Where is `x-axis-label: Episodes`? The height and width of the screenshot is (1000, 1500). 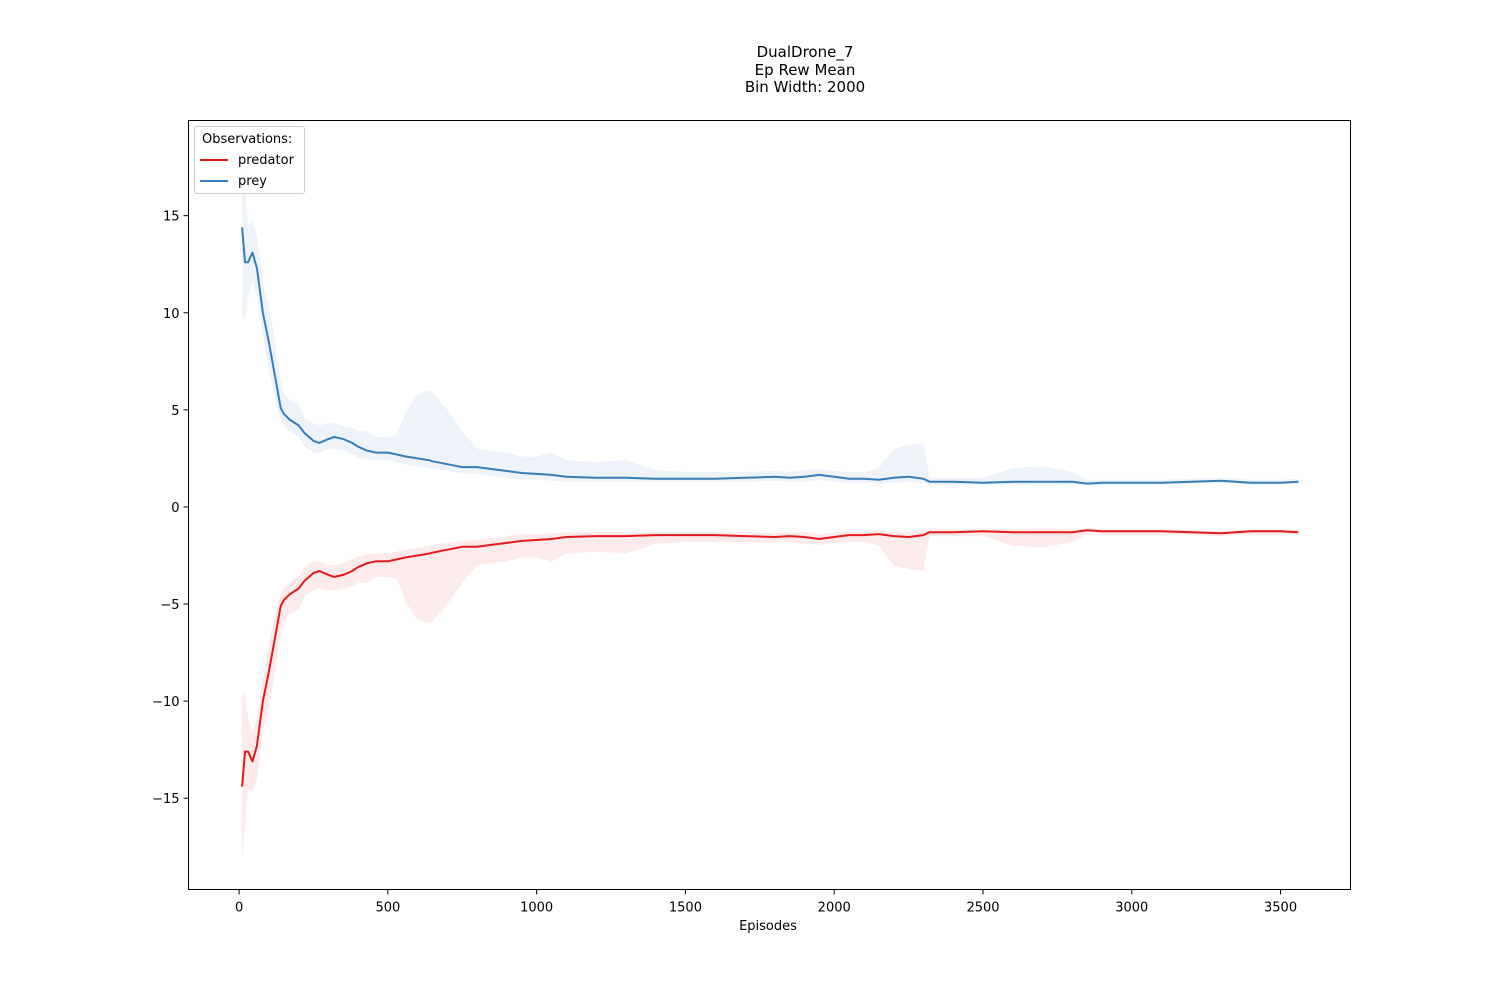
x-axis-label: Episodes is located at coordinates (768, 926).